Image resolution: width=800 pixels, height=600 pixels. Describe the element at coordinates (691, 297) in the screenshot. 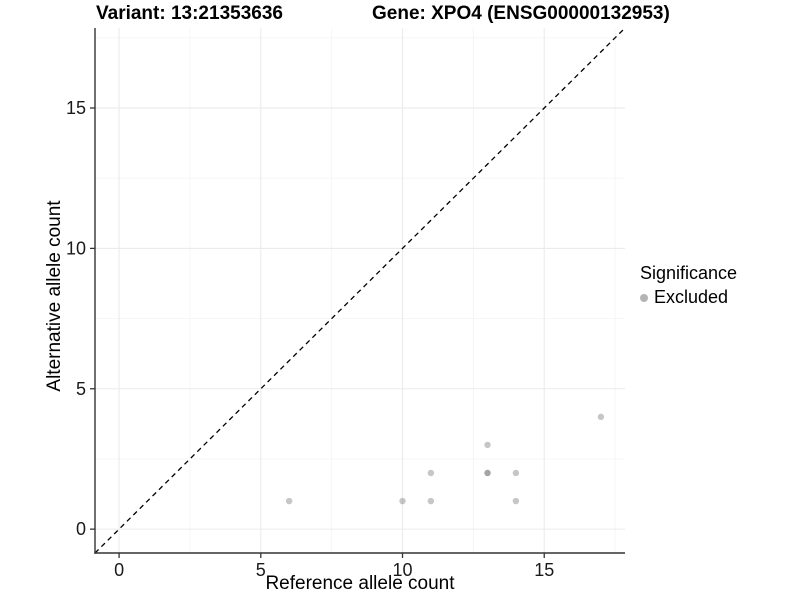

I see `legend-entry-label: Excluded` at that location.